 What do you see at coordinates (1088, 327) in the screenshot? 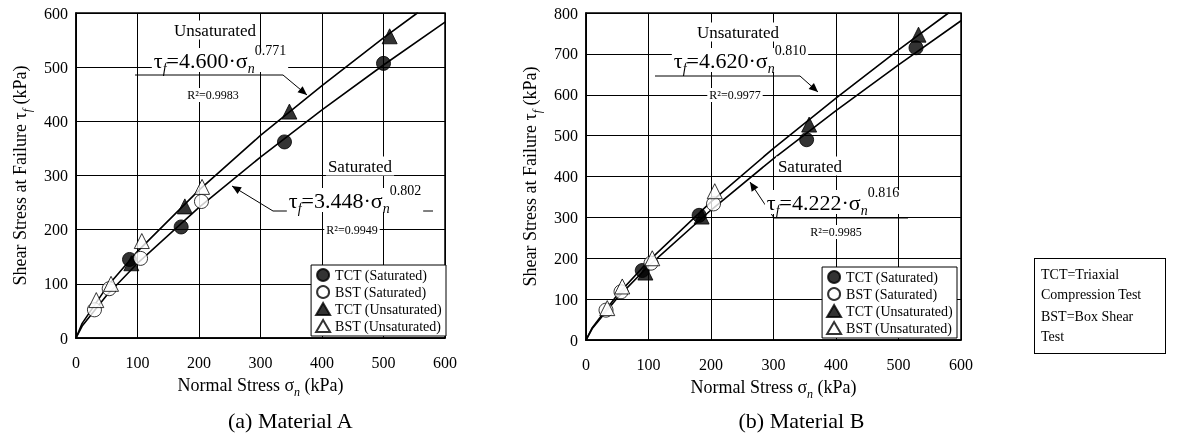
I see `text: BST=Box Shear Test` at bounding box center [1088, 327].